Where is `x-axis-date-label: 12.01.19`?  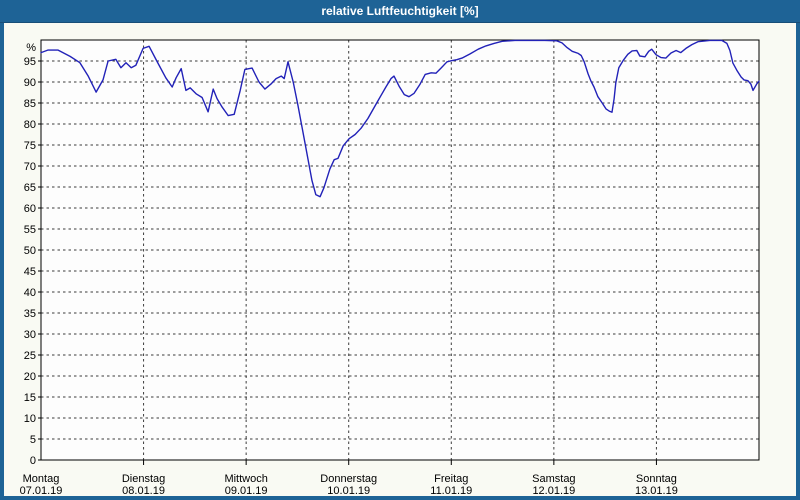
x-axis-date-label: 12.01.19 is located at coordinates (553, 490).